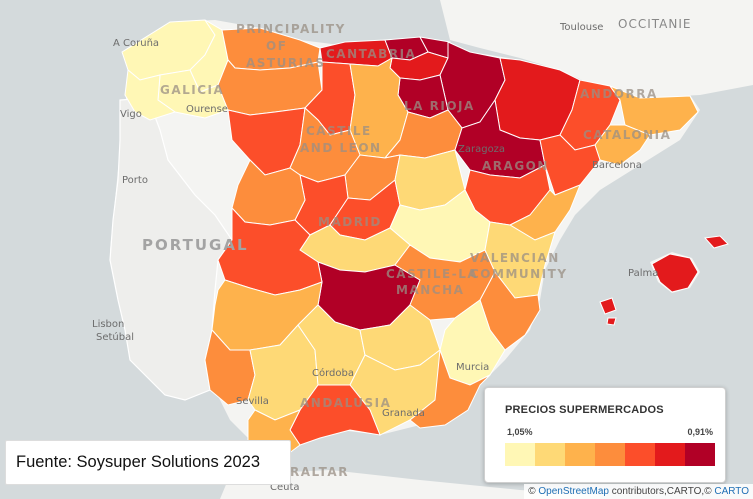 The image size is (753, 499). I want to click on province-menorca, so click(716, 242).